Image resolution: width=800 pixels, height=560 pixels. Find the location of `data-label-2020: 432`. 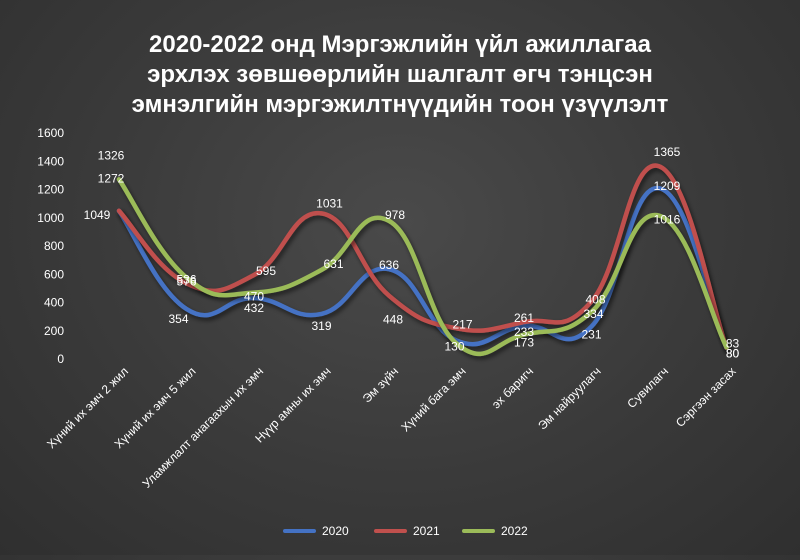

data-label-2020: 432 is located at coordinates (254, 308).